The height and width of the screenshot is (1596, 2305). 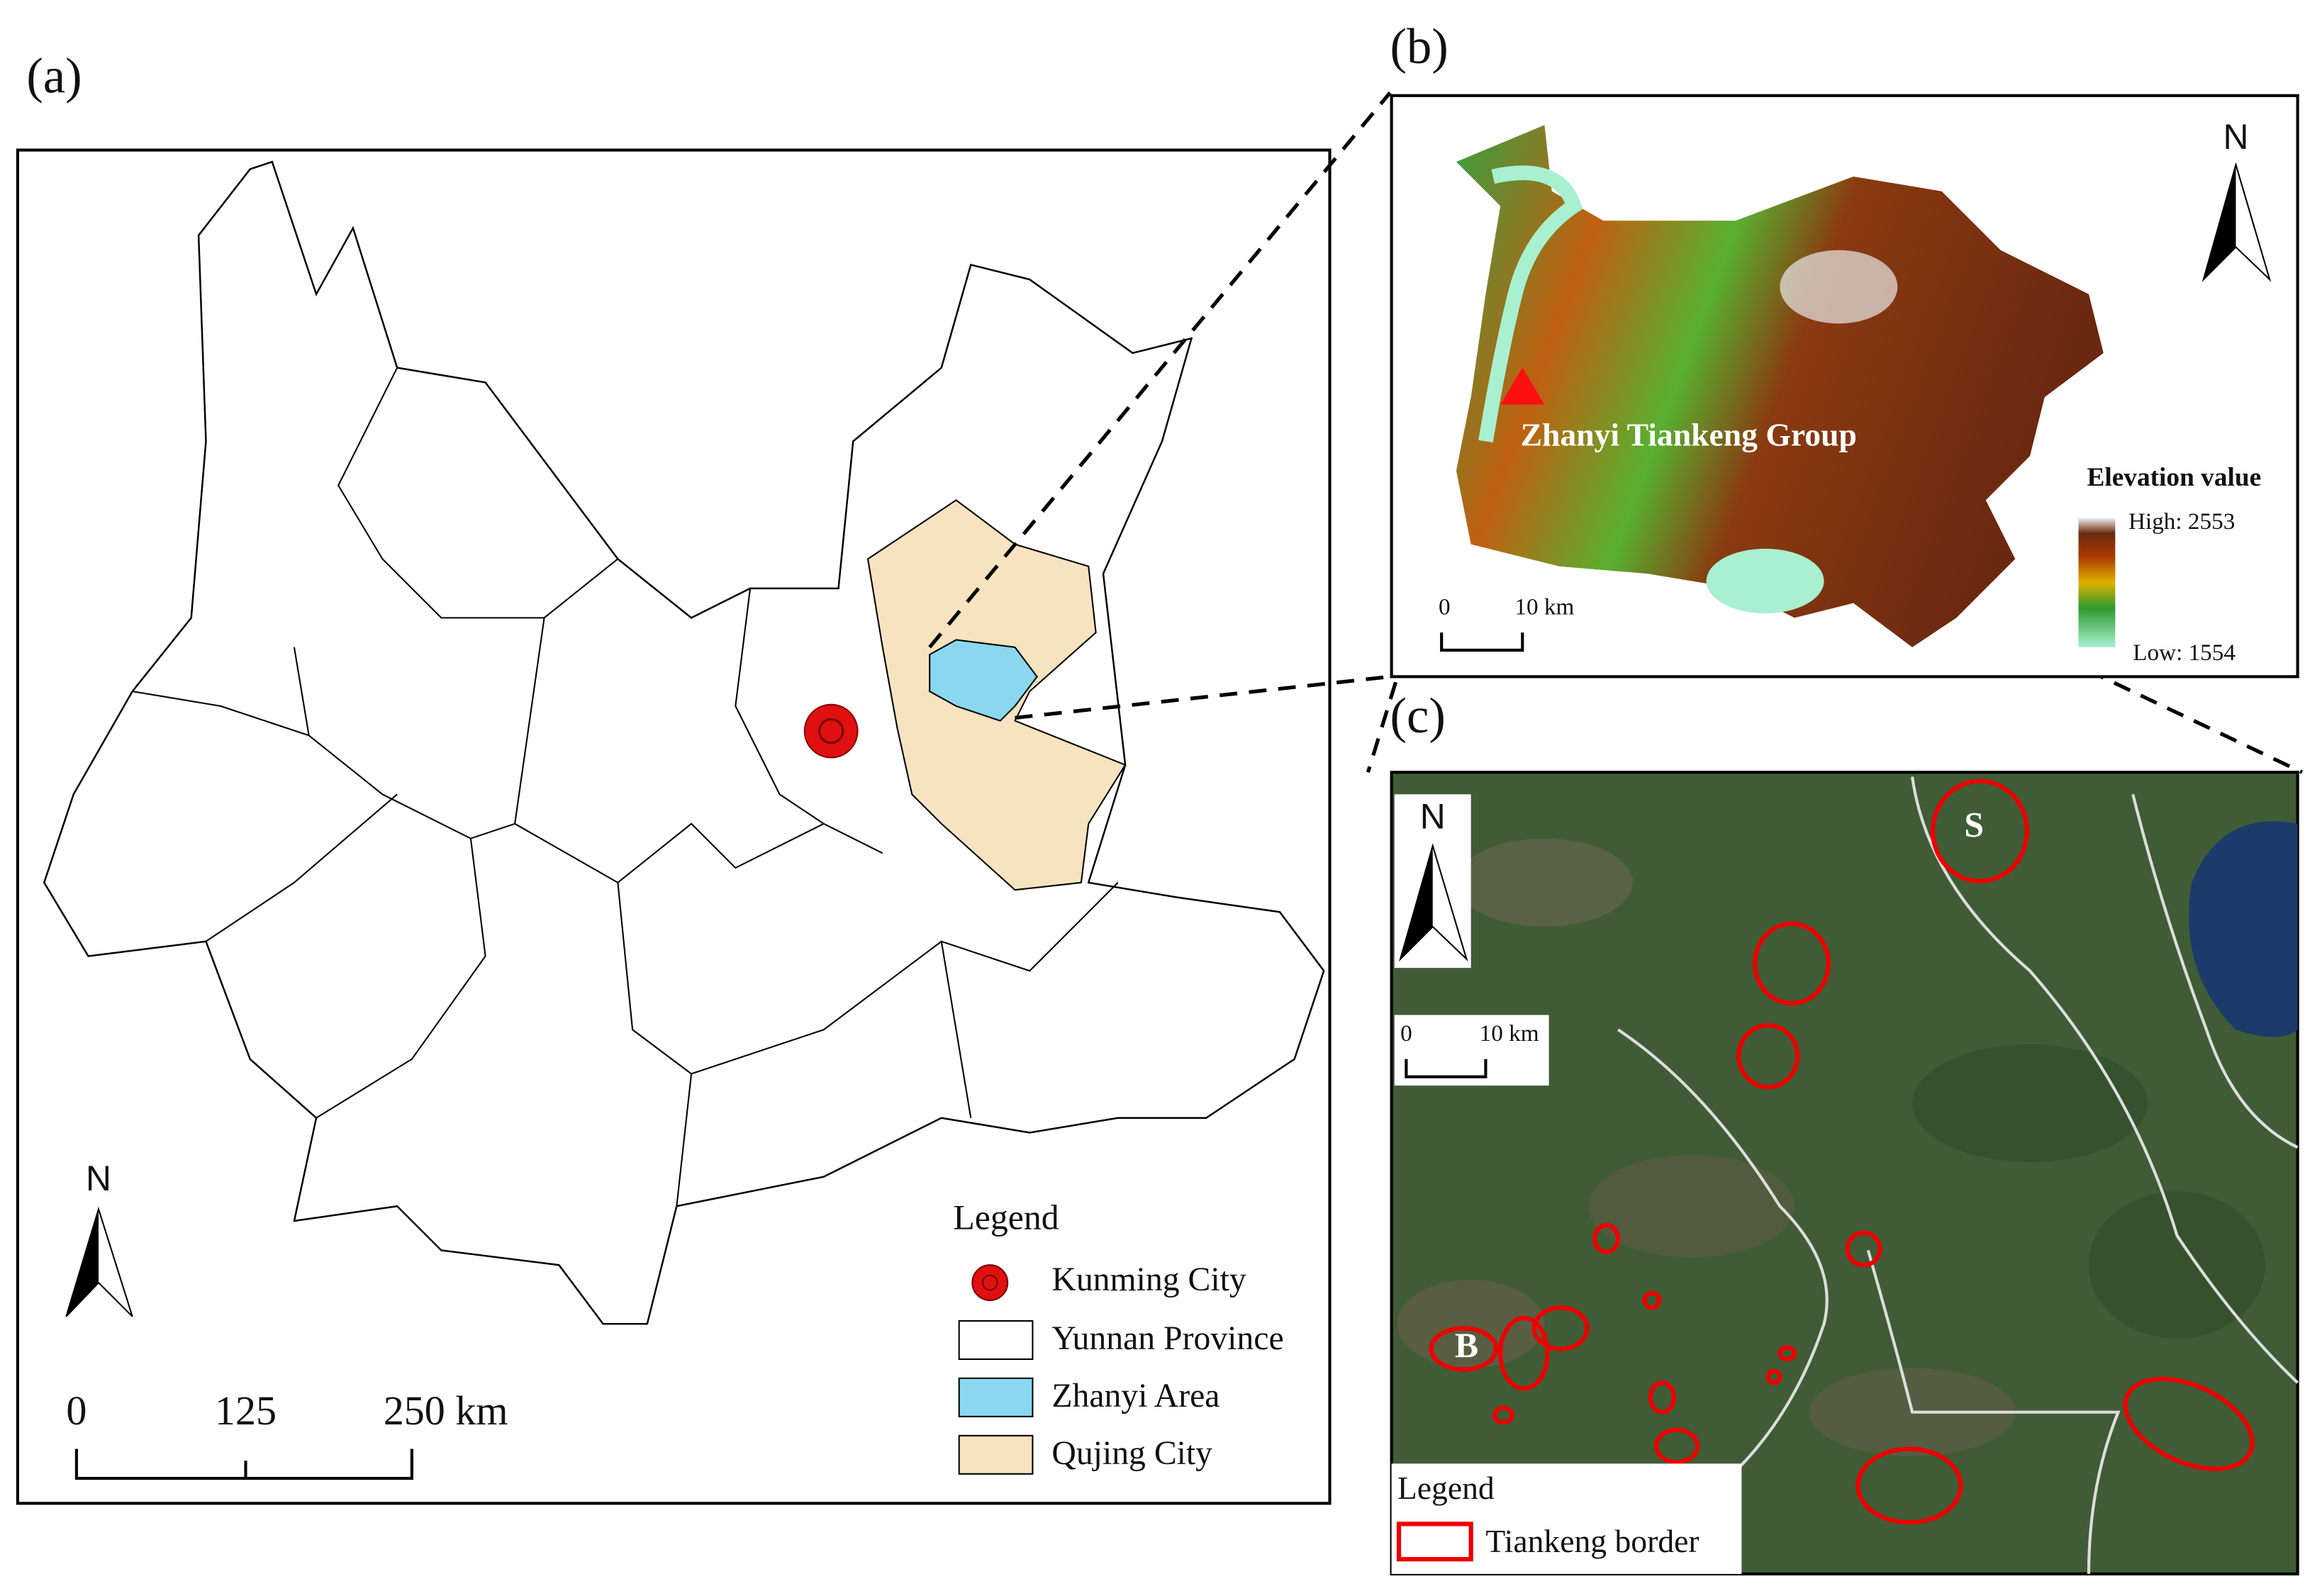 What do you see at coordinates (1531, 304) in the screenshot?
I see `river` at bounding box center [1531, 304].